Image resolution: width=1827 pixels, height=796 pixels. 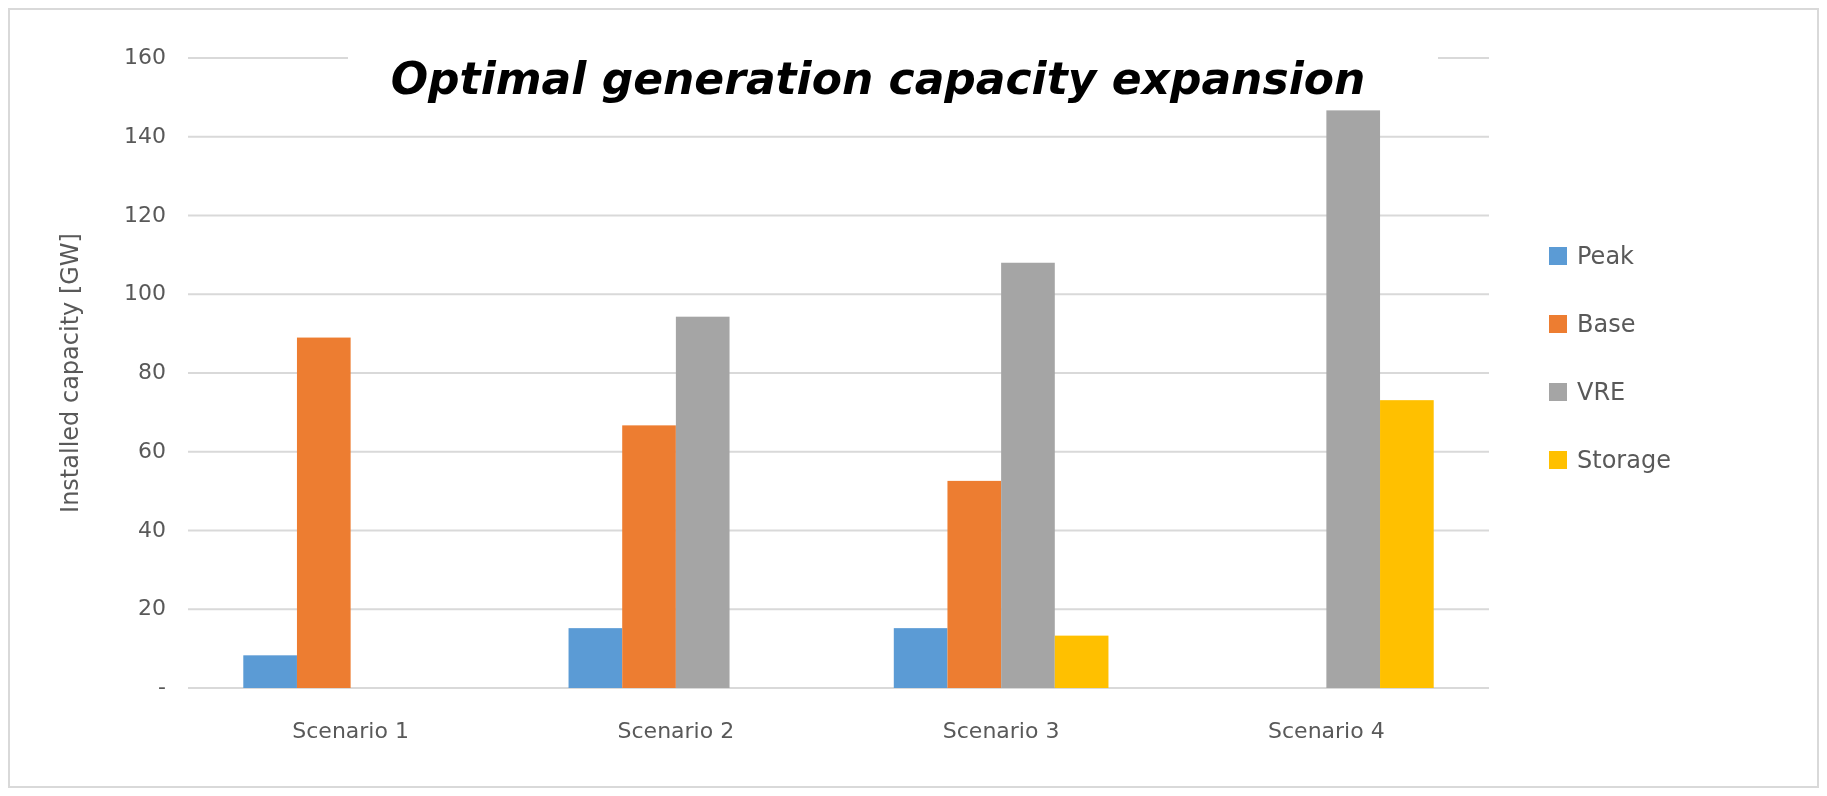 I want to click on y-tick-label: 40, so click(x=152, y=529).